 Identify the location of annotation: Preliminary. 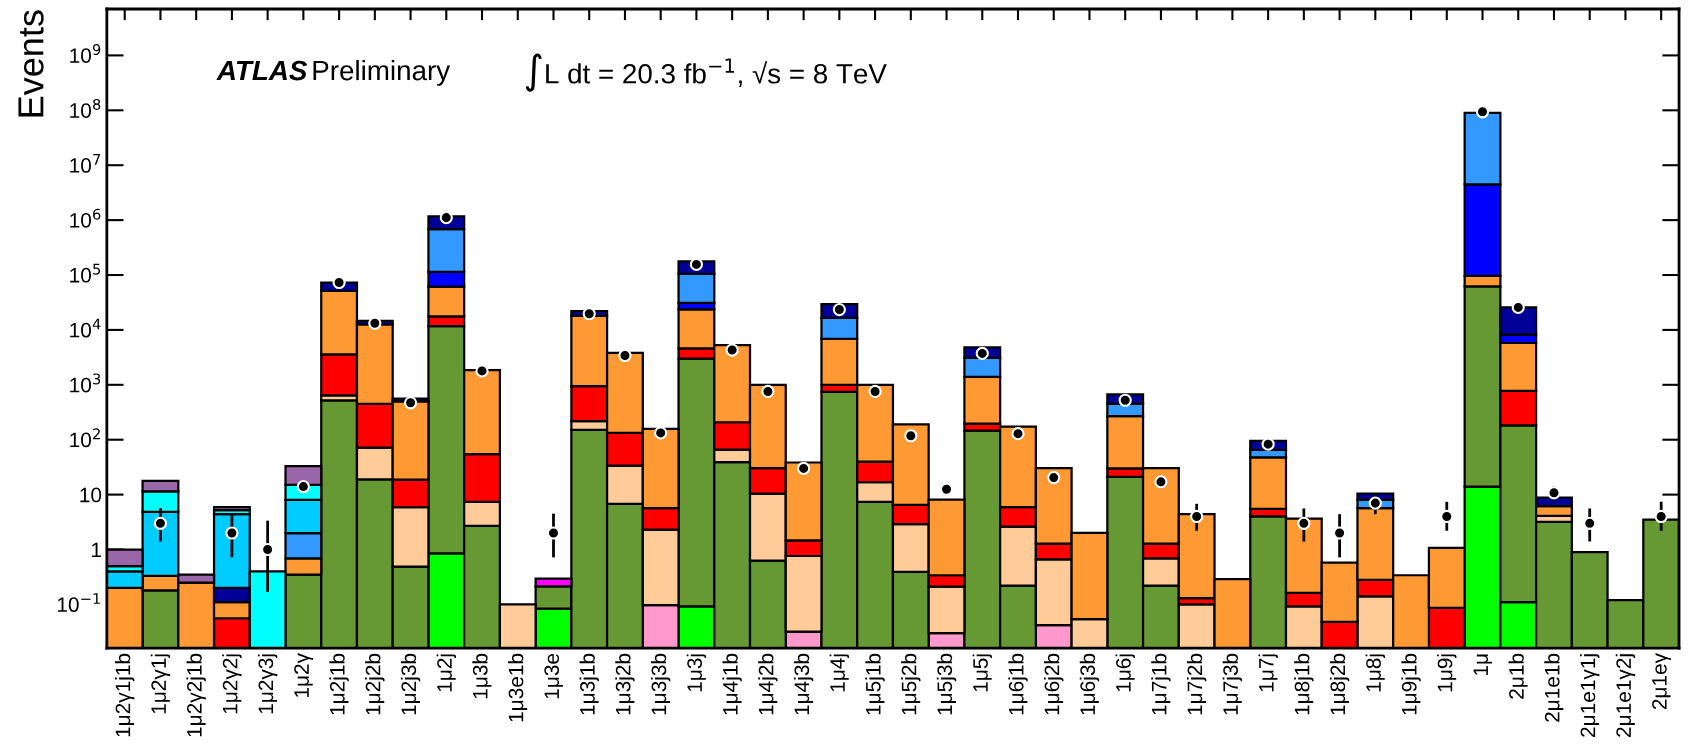
(382, 72).